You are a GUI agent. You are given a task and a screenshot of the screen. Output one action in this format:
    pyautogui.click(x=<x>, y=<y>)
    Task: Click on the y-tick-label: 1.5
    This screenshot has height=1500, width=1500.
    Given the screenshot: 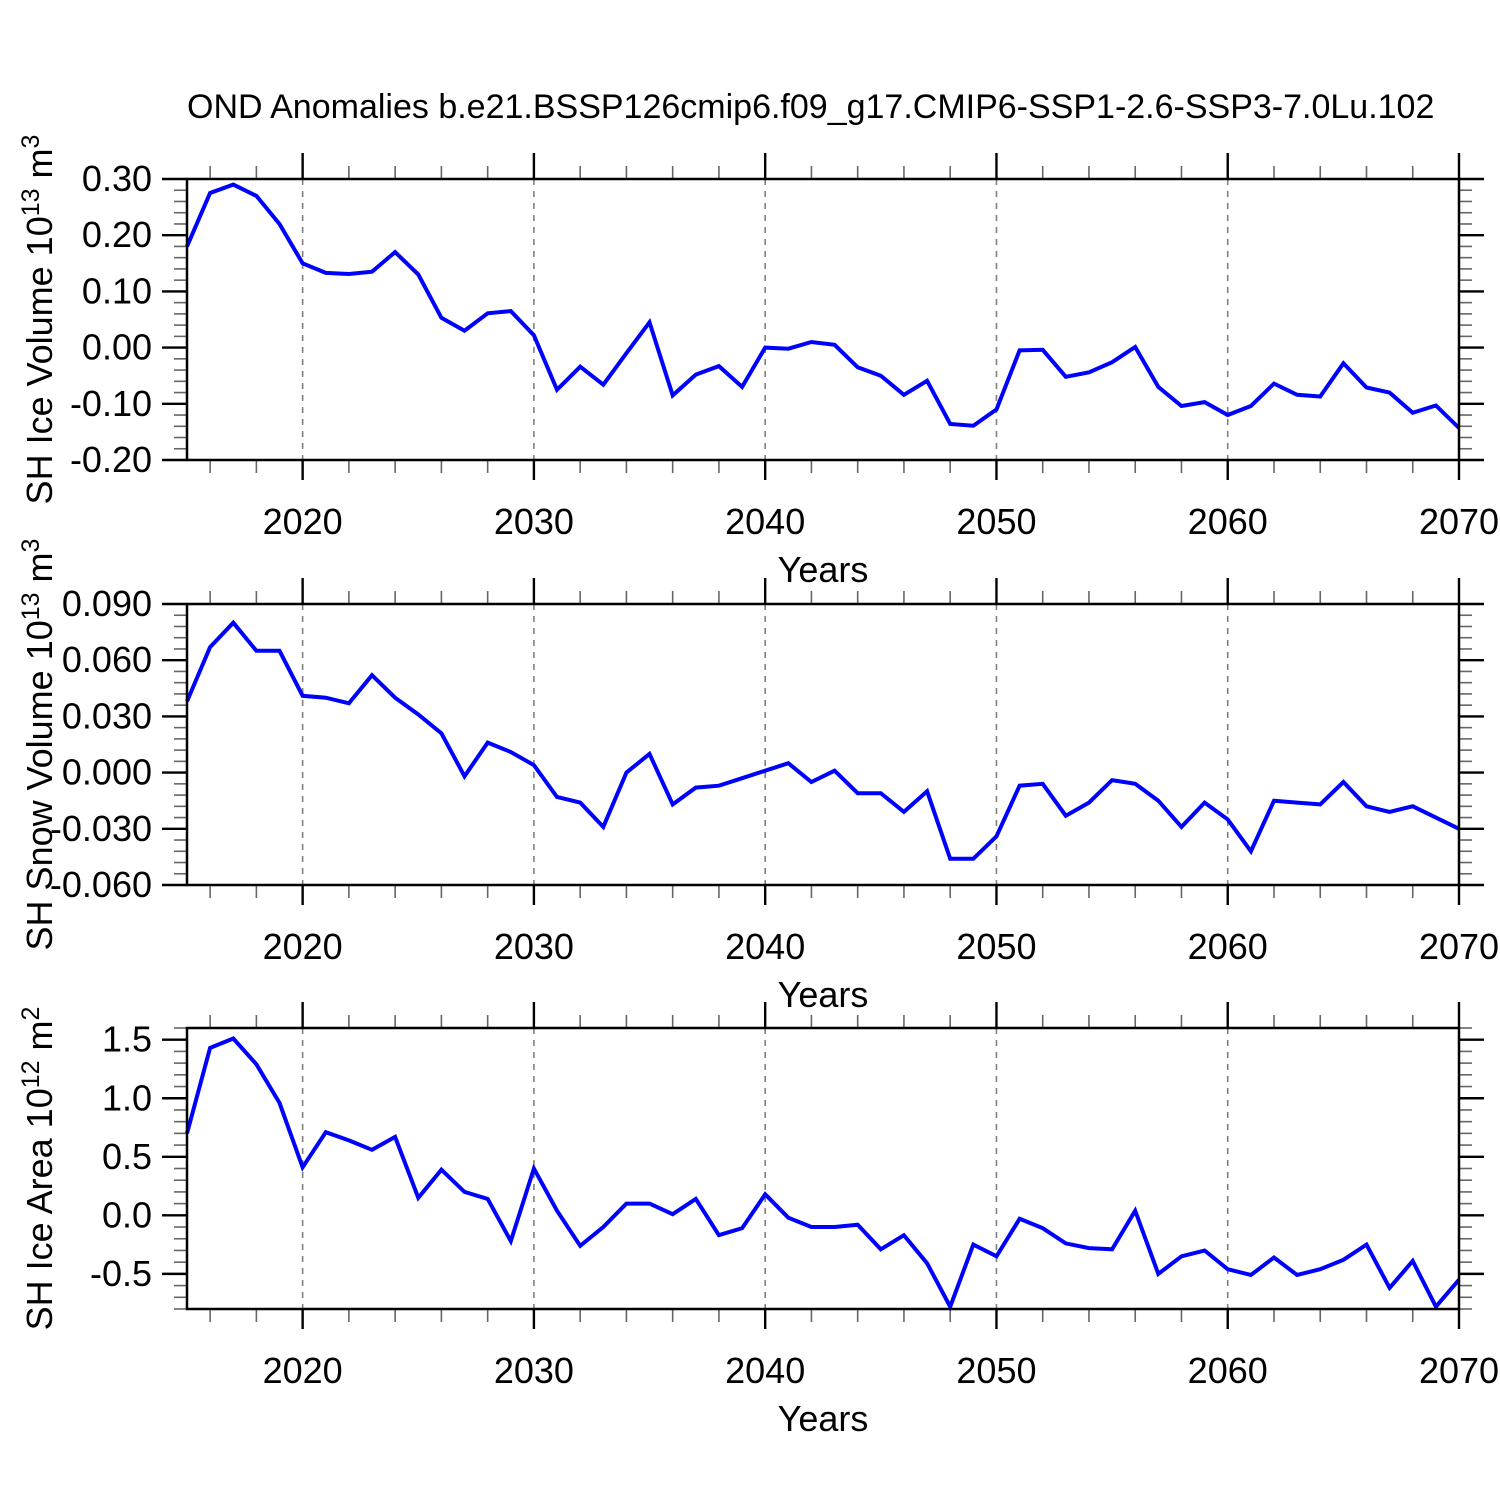 What is the action you would take?
    pyautogui.click(x=127, y=1039)
    